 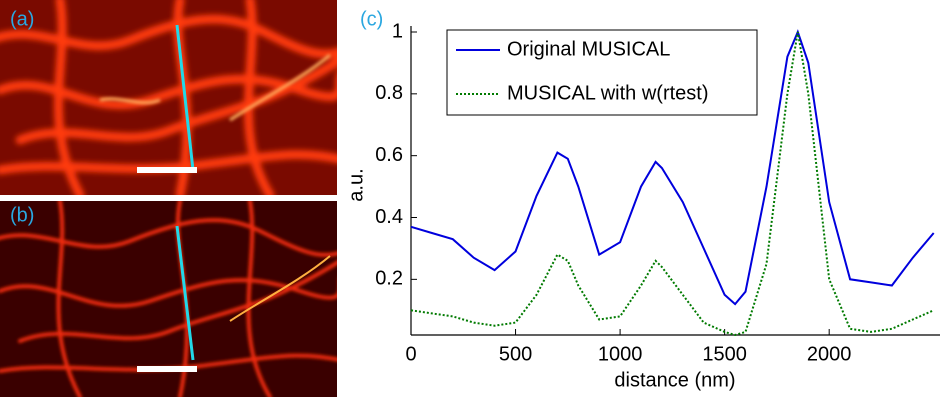 What do you see at coordinates (602, 72) in the screenshot?
I see `legend-box` at bounding box center [602, 72].